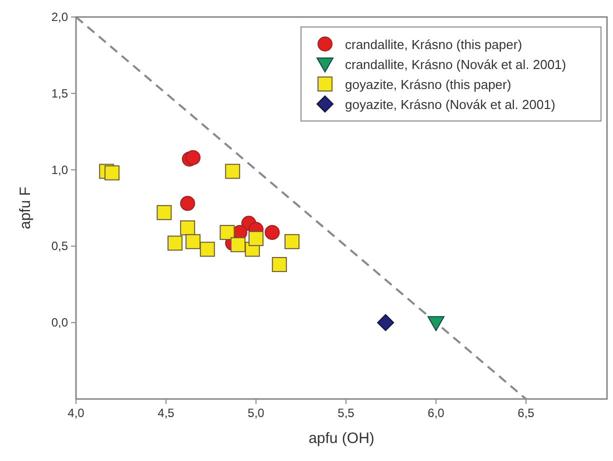 The image size is (613, 461). Describe the element at coordinates (76, 413) in the screenshot. I see `x-tick-label: 4,0` at that location.